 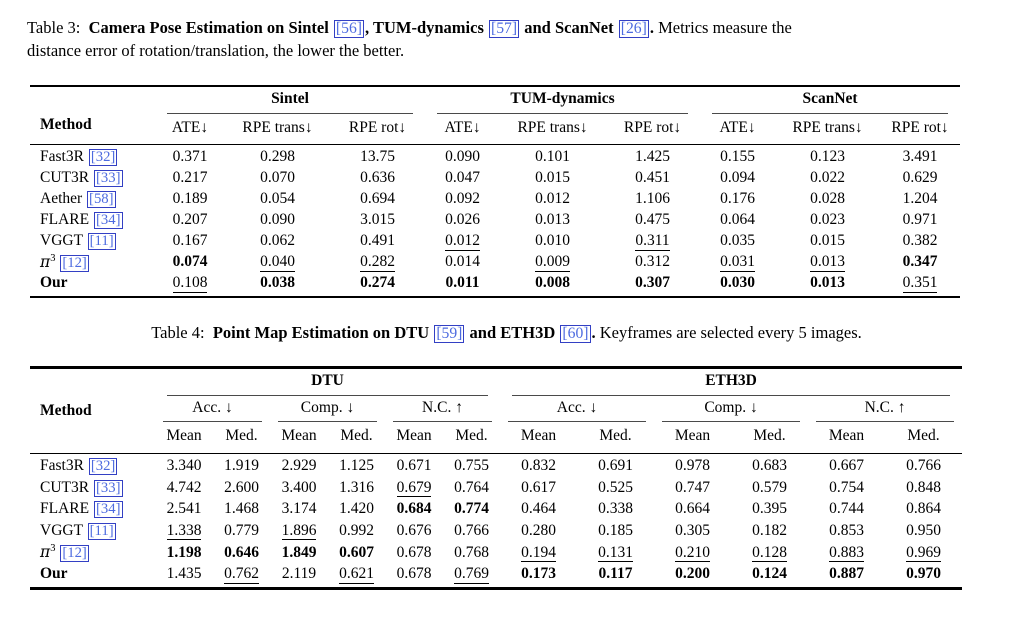 I want to click on metric-value: 0.094, so click(x=737, y=178).